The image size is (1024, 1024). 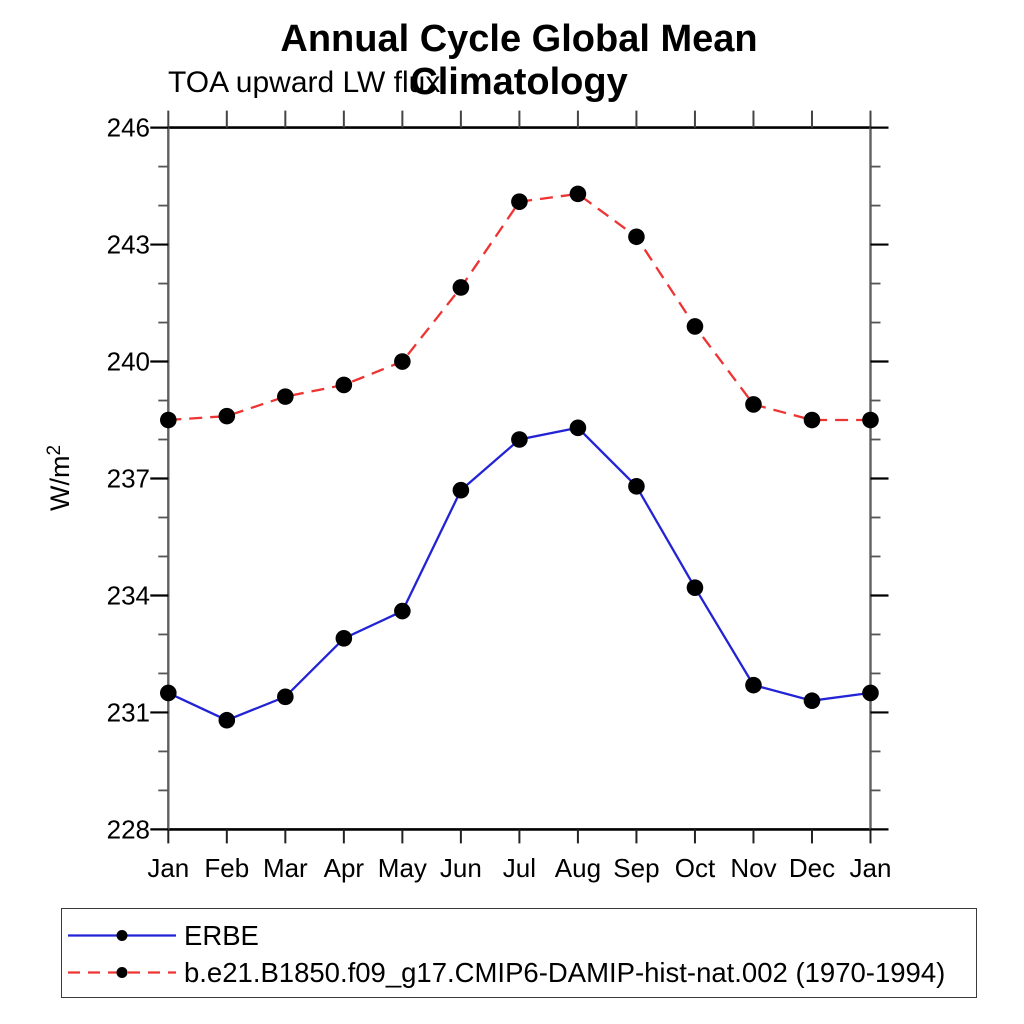 What do you see at coordinates (128, 829) in the screenshot?
I see `y-tick-label: 228` at bounding box center [128, 829].